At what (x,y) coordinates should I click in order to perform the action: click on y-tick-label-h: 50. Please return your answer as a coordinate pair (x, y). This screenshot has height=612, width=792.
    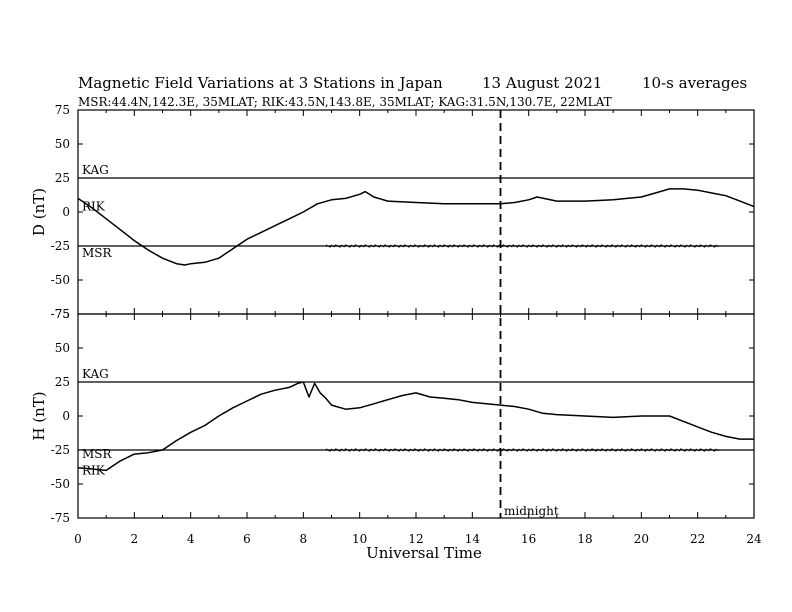
    Looking at the image, I should click on (62, 348).